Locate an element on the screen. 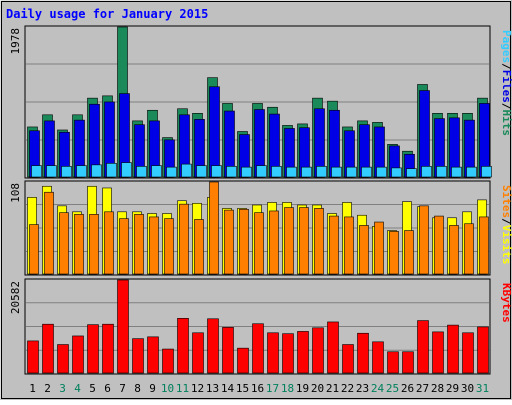 The image size is (512, 405). series-pages is located at coordinates (261, 170).